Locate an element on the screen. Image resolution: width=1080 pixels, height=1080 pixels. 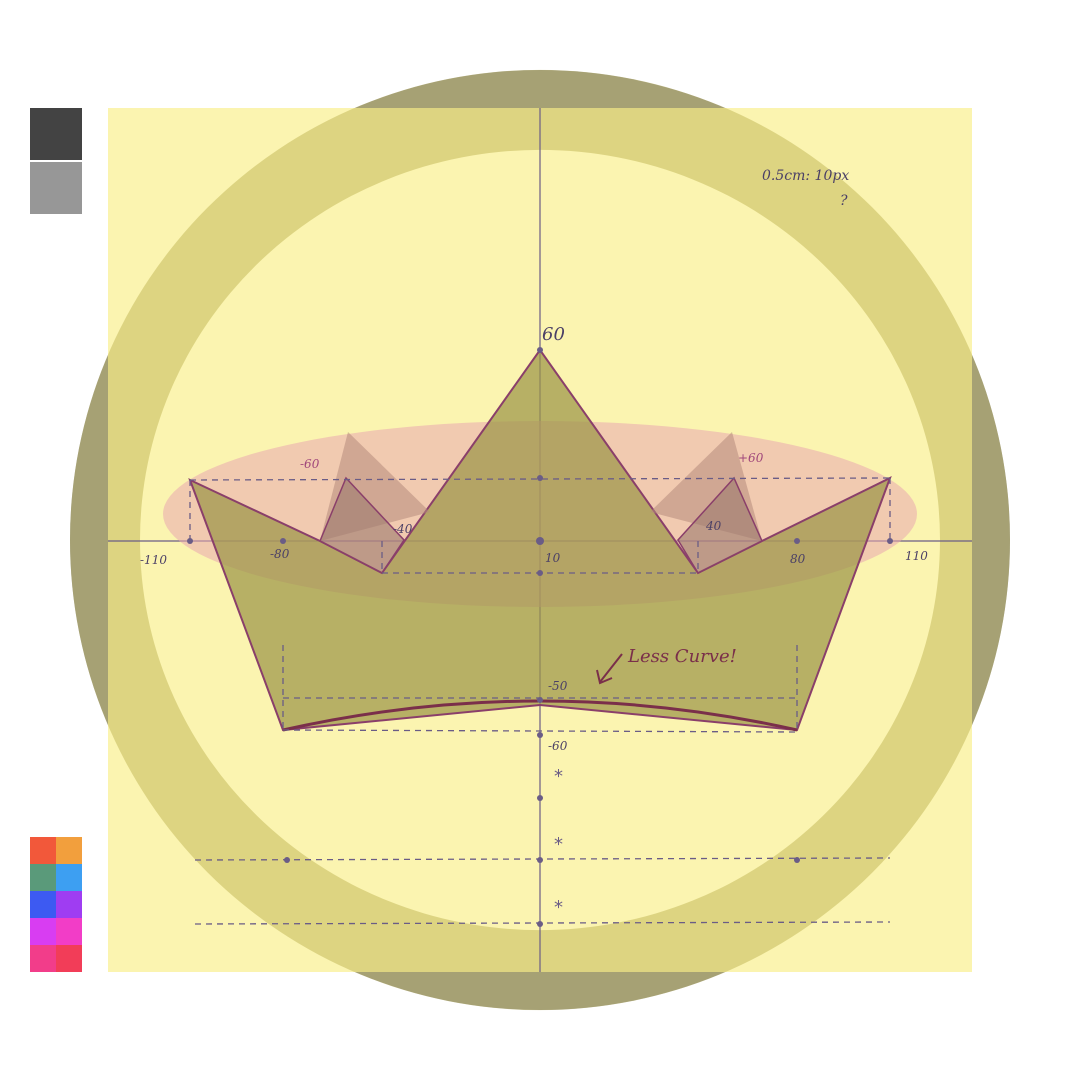
label-peak-left: -60 is located at coordinates (310, 464).